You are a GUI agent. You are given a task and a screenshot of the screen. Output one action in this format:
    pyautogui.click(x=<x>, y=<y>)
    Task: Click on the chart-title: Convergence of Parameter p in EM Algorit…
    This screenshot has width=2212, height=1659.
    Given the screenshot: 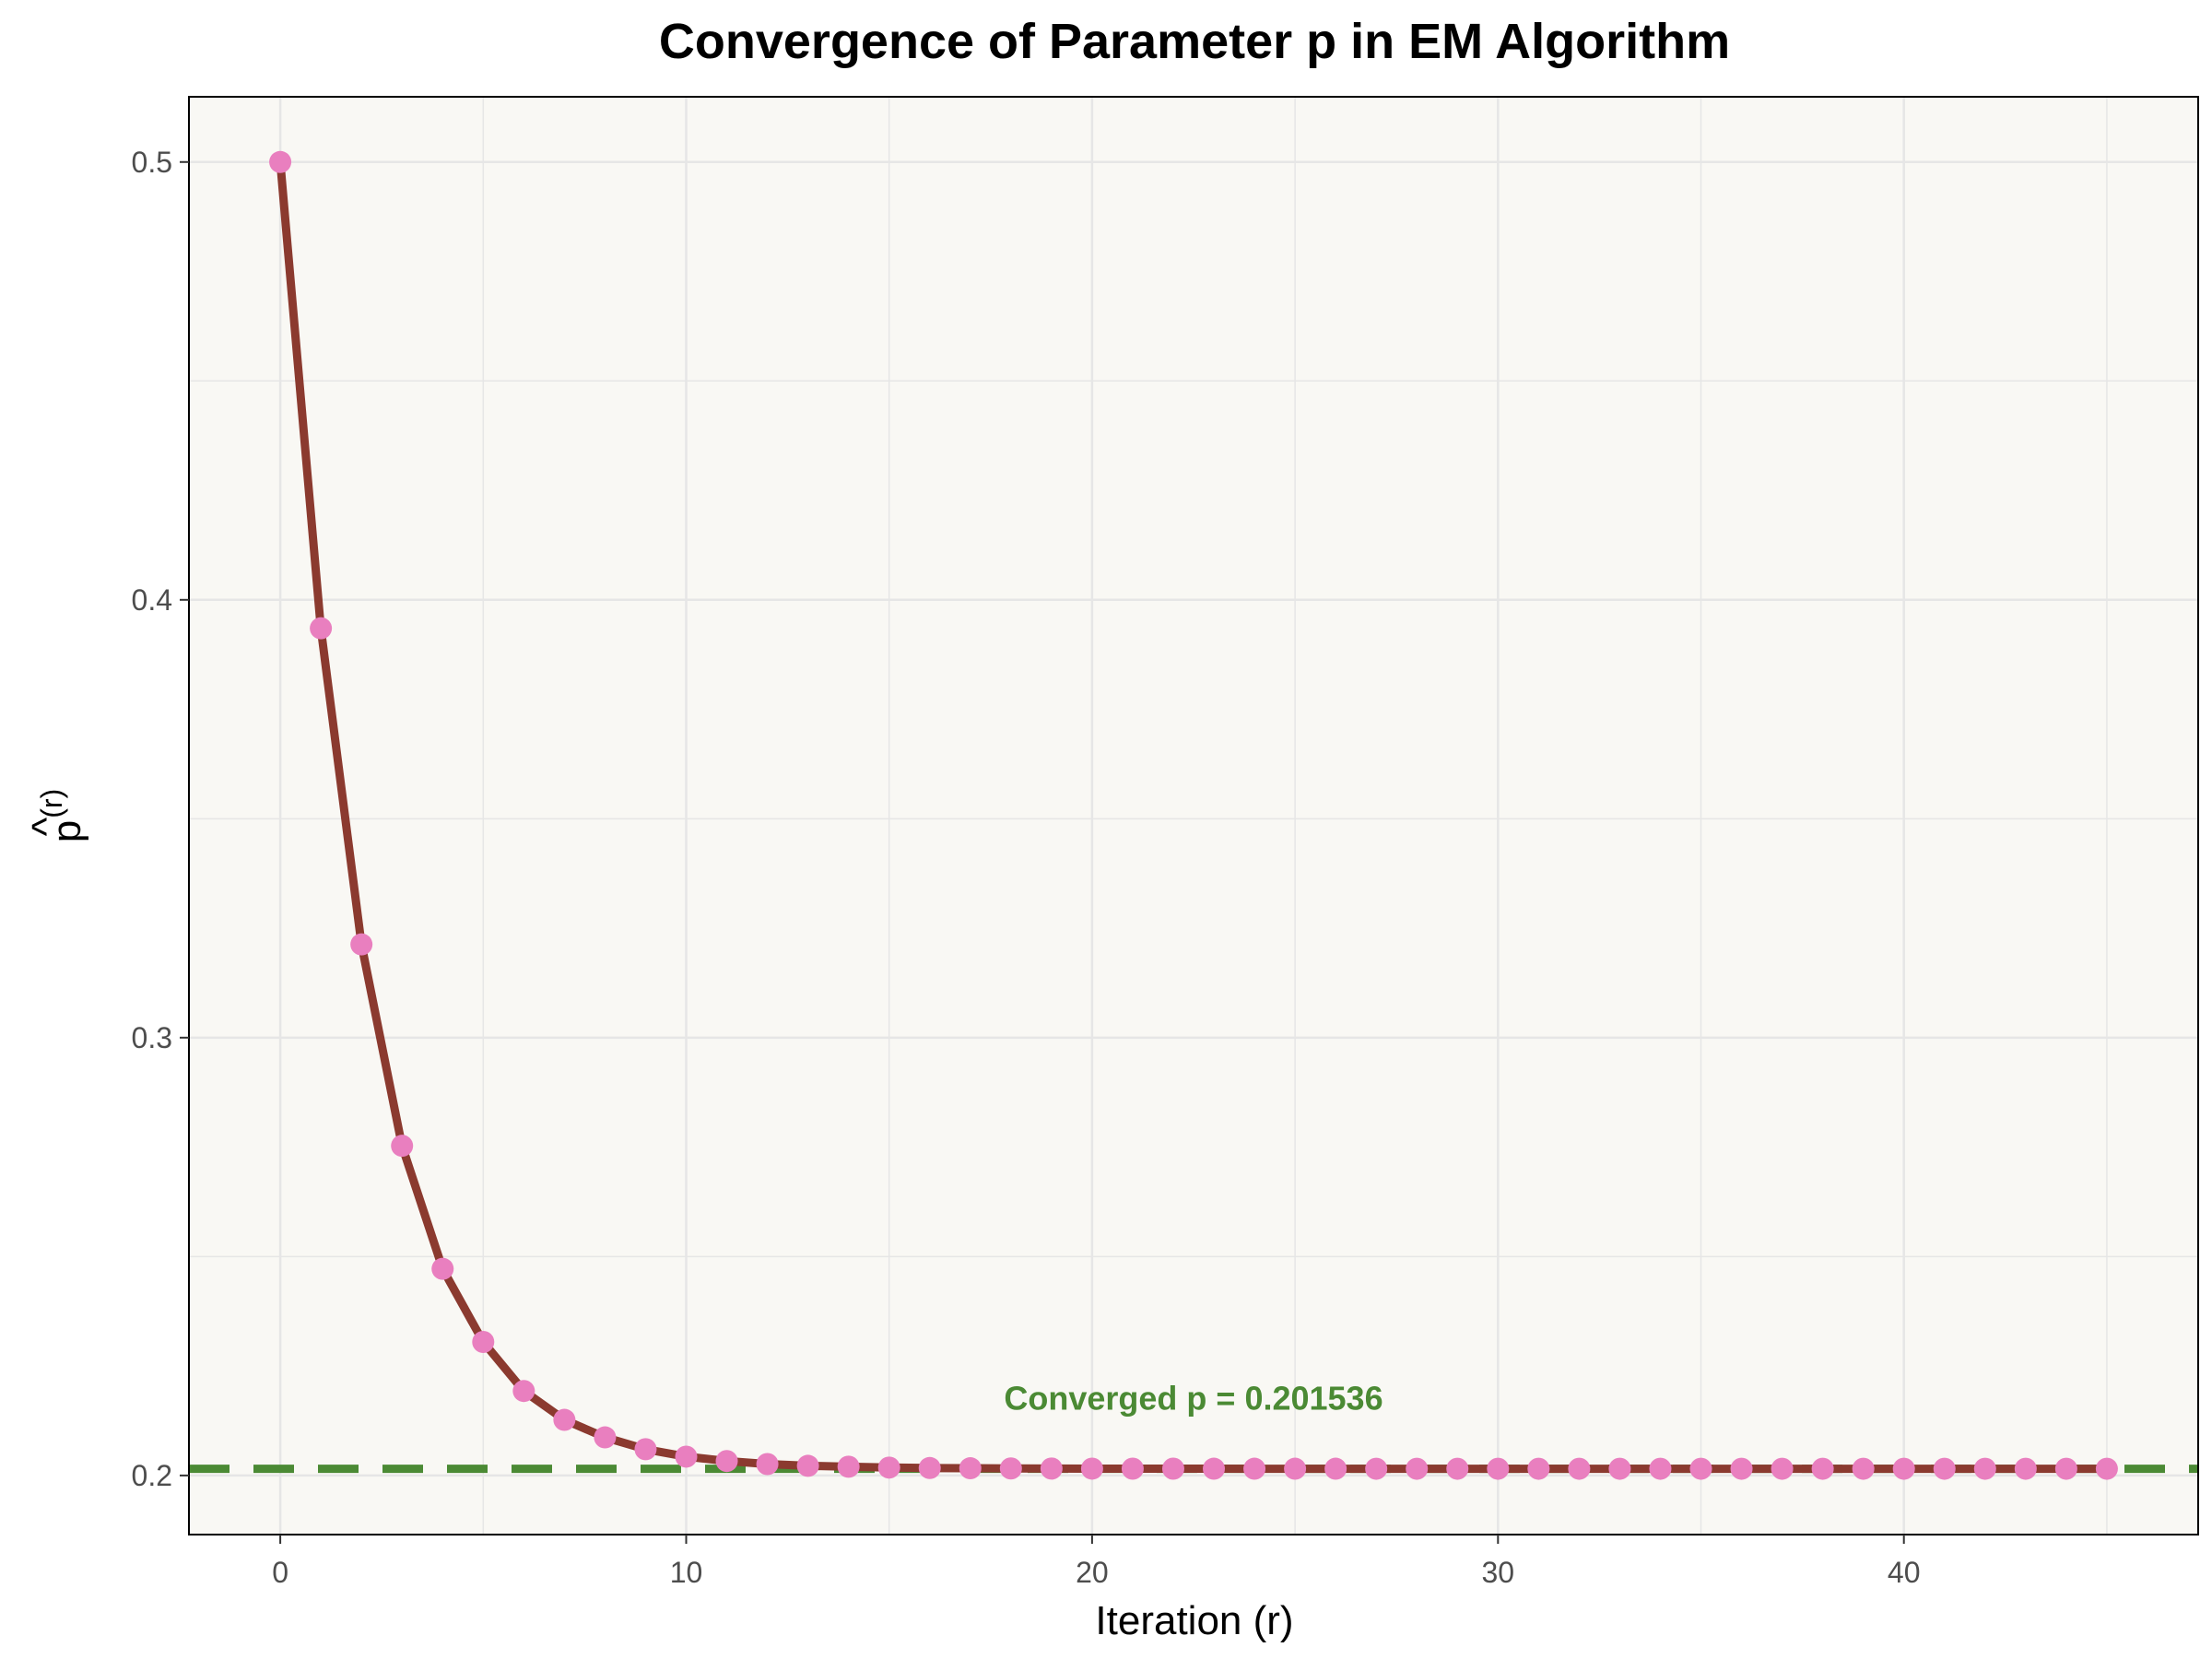 What is the action you would take?
    pyautogui.click(x=1194, y=41)
    